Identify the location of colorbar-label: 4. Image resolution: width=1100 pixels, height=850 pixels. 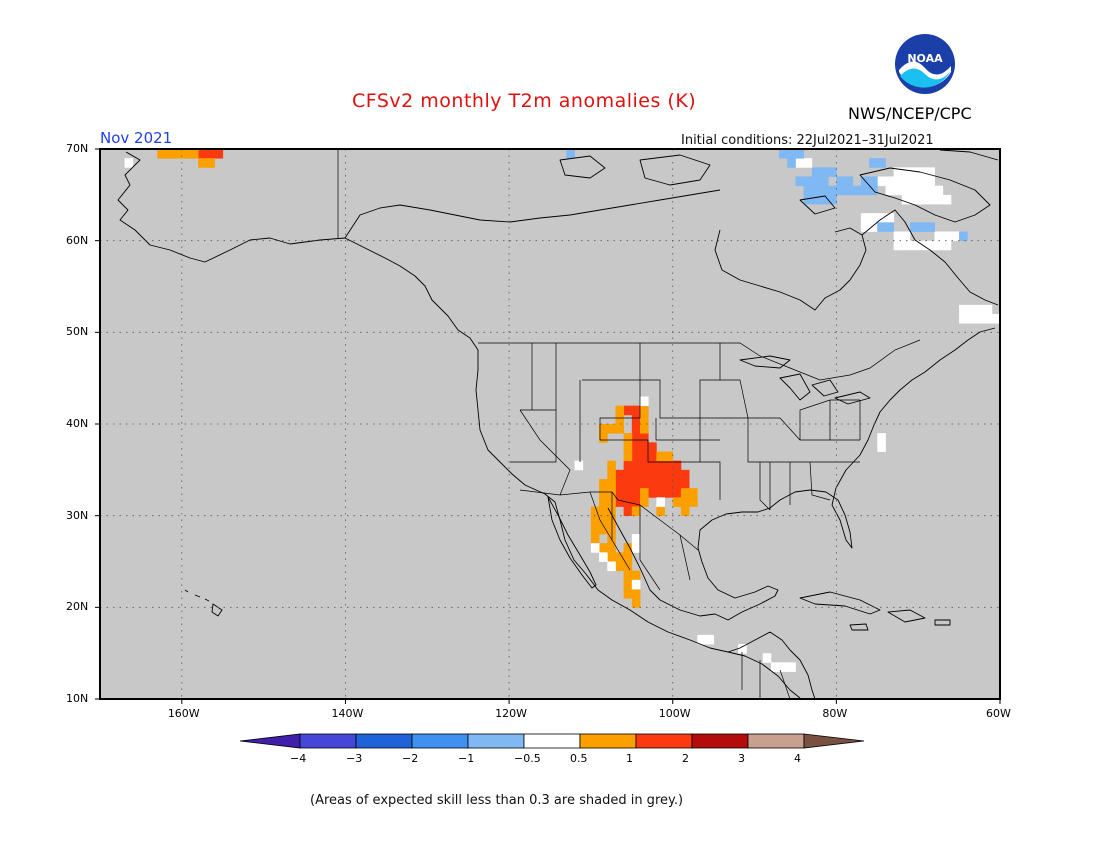
(797, 758).